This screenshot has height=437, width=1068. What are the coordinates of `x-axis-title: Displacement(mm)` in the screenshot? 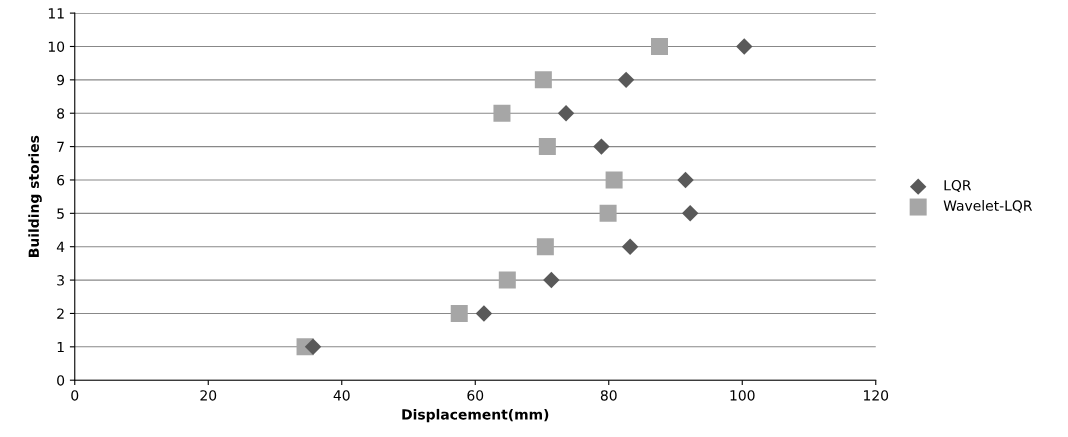 It's located at (475, 415).